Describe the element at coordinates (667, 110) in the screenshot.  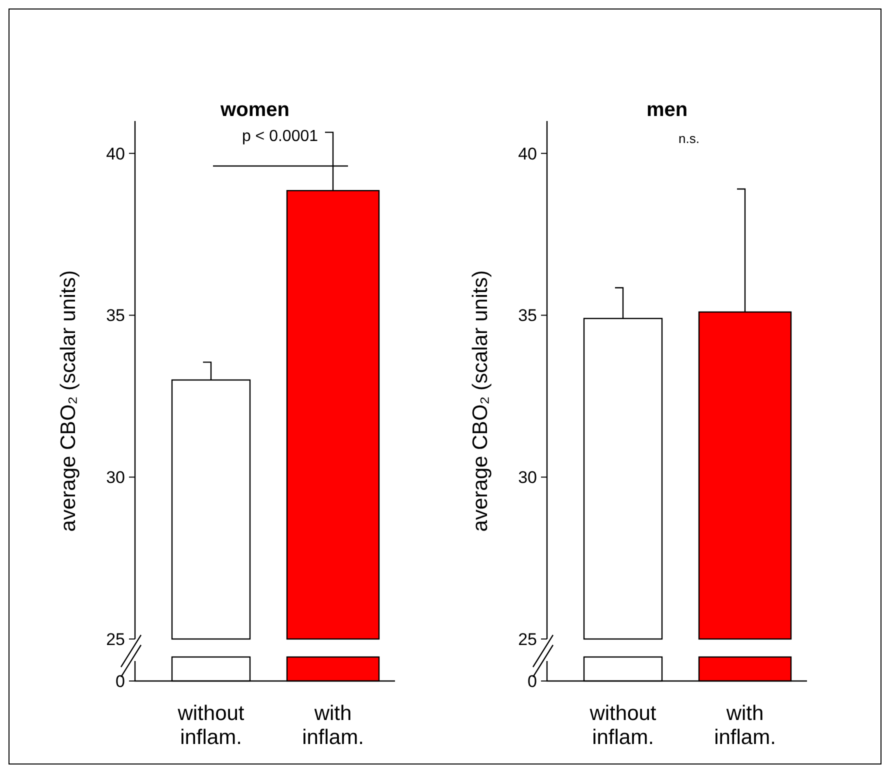
I see `chart-title: men` at that location.